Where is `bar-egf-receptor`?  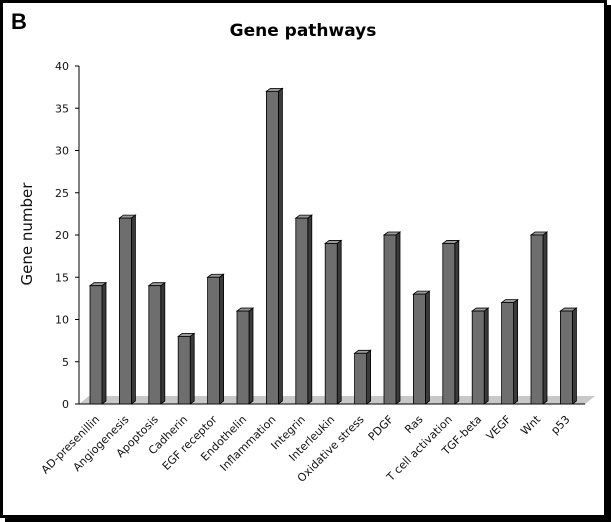
bar-egf-receptor is located at coordinates (215, 339).